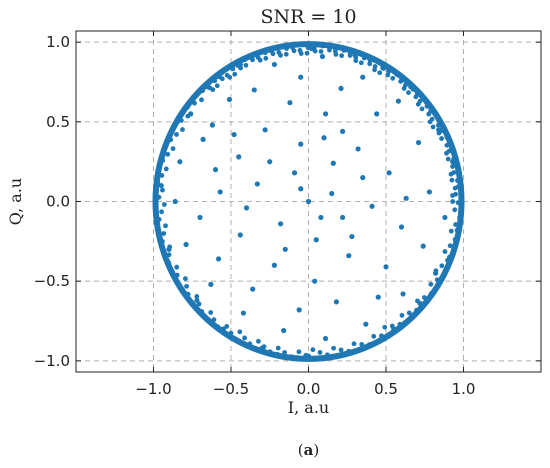 This screenshot has width=550, height=468. I want to click on panel-label-letter: a, so click(309, 450).